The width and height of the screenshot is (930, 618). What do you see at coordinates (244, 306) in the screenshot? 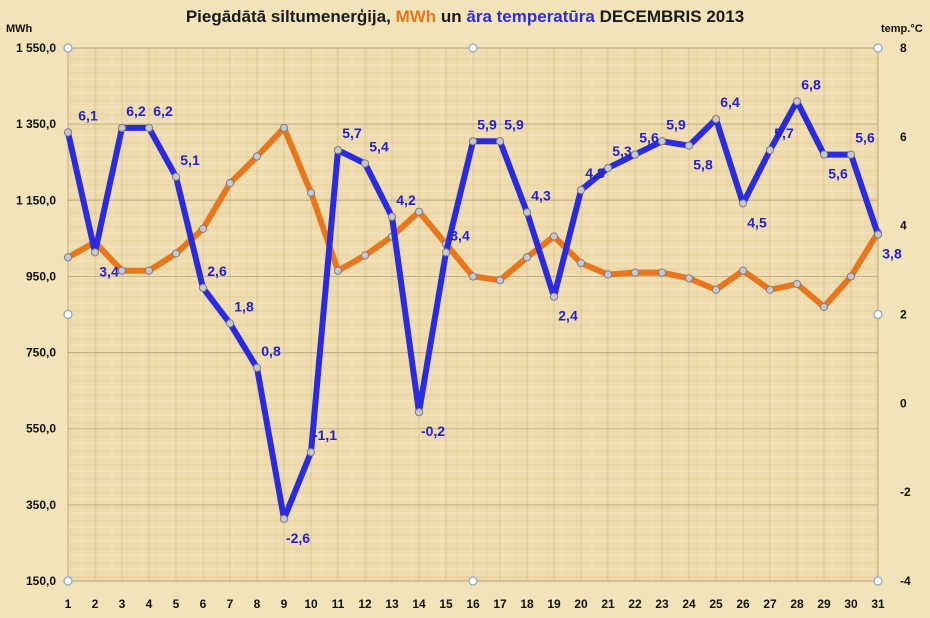
I see `temperature-data-label: 1,8` at bounding box center [244, 306].